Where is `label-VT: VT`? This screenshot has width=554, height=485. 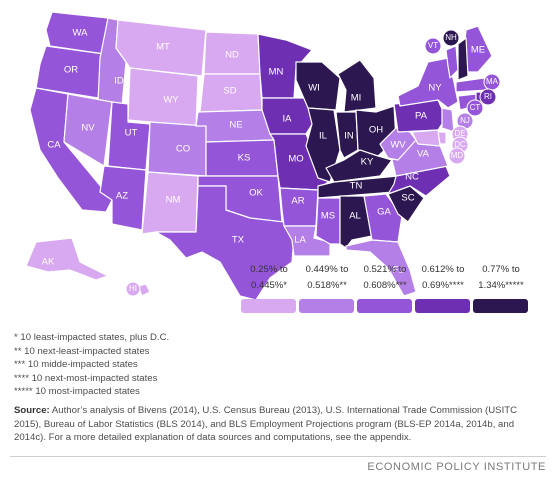
label-VT: VT is located at coordinates (433, 45).